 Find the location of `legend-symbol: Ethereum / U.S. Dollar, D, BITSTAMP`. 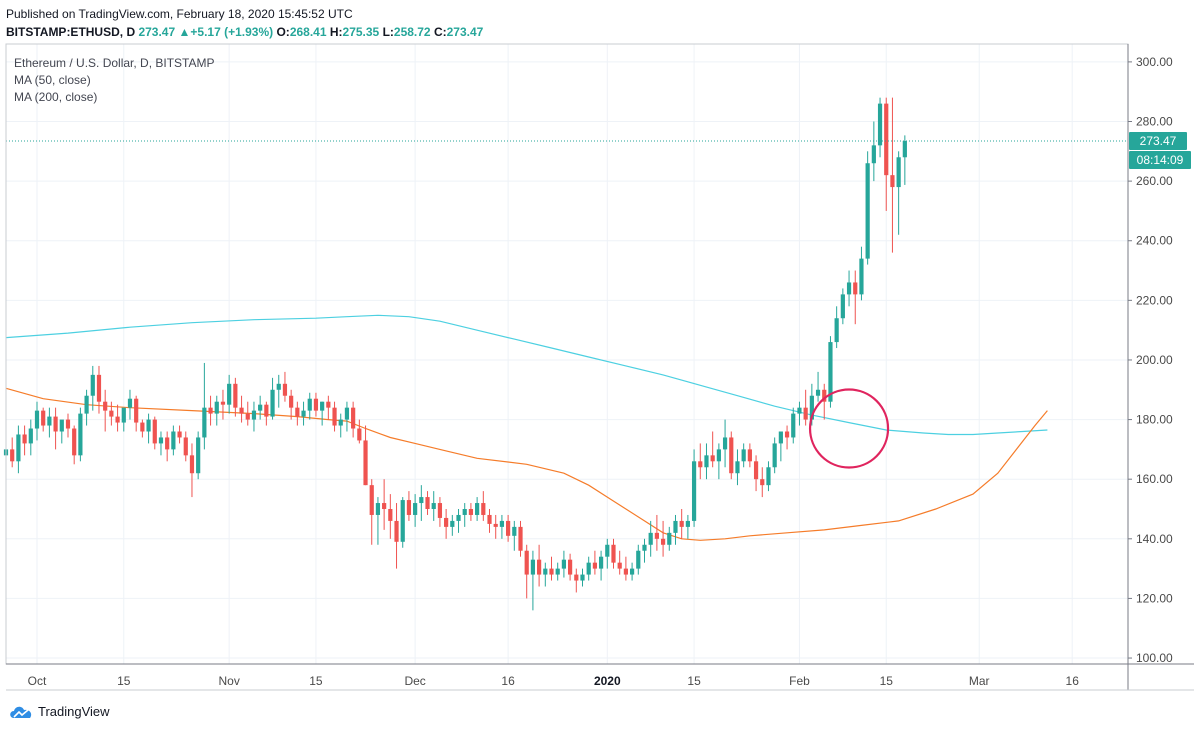

legend-symbol: Ethereum / U.S. Dollar, D, BITSTAMP is located at coordinates (114, 63).